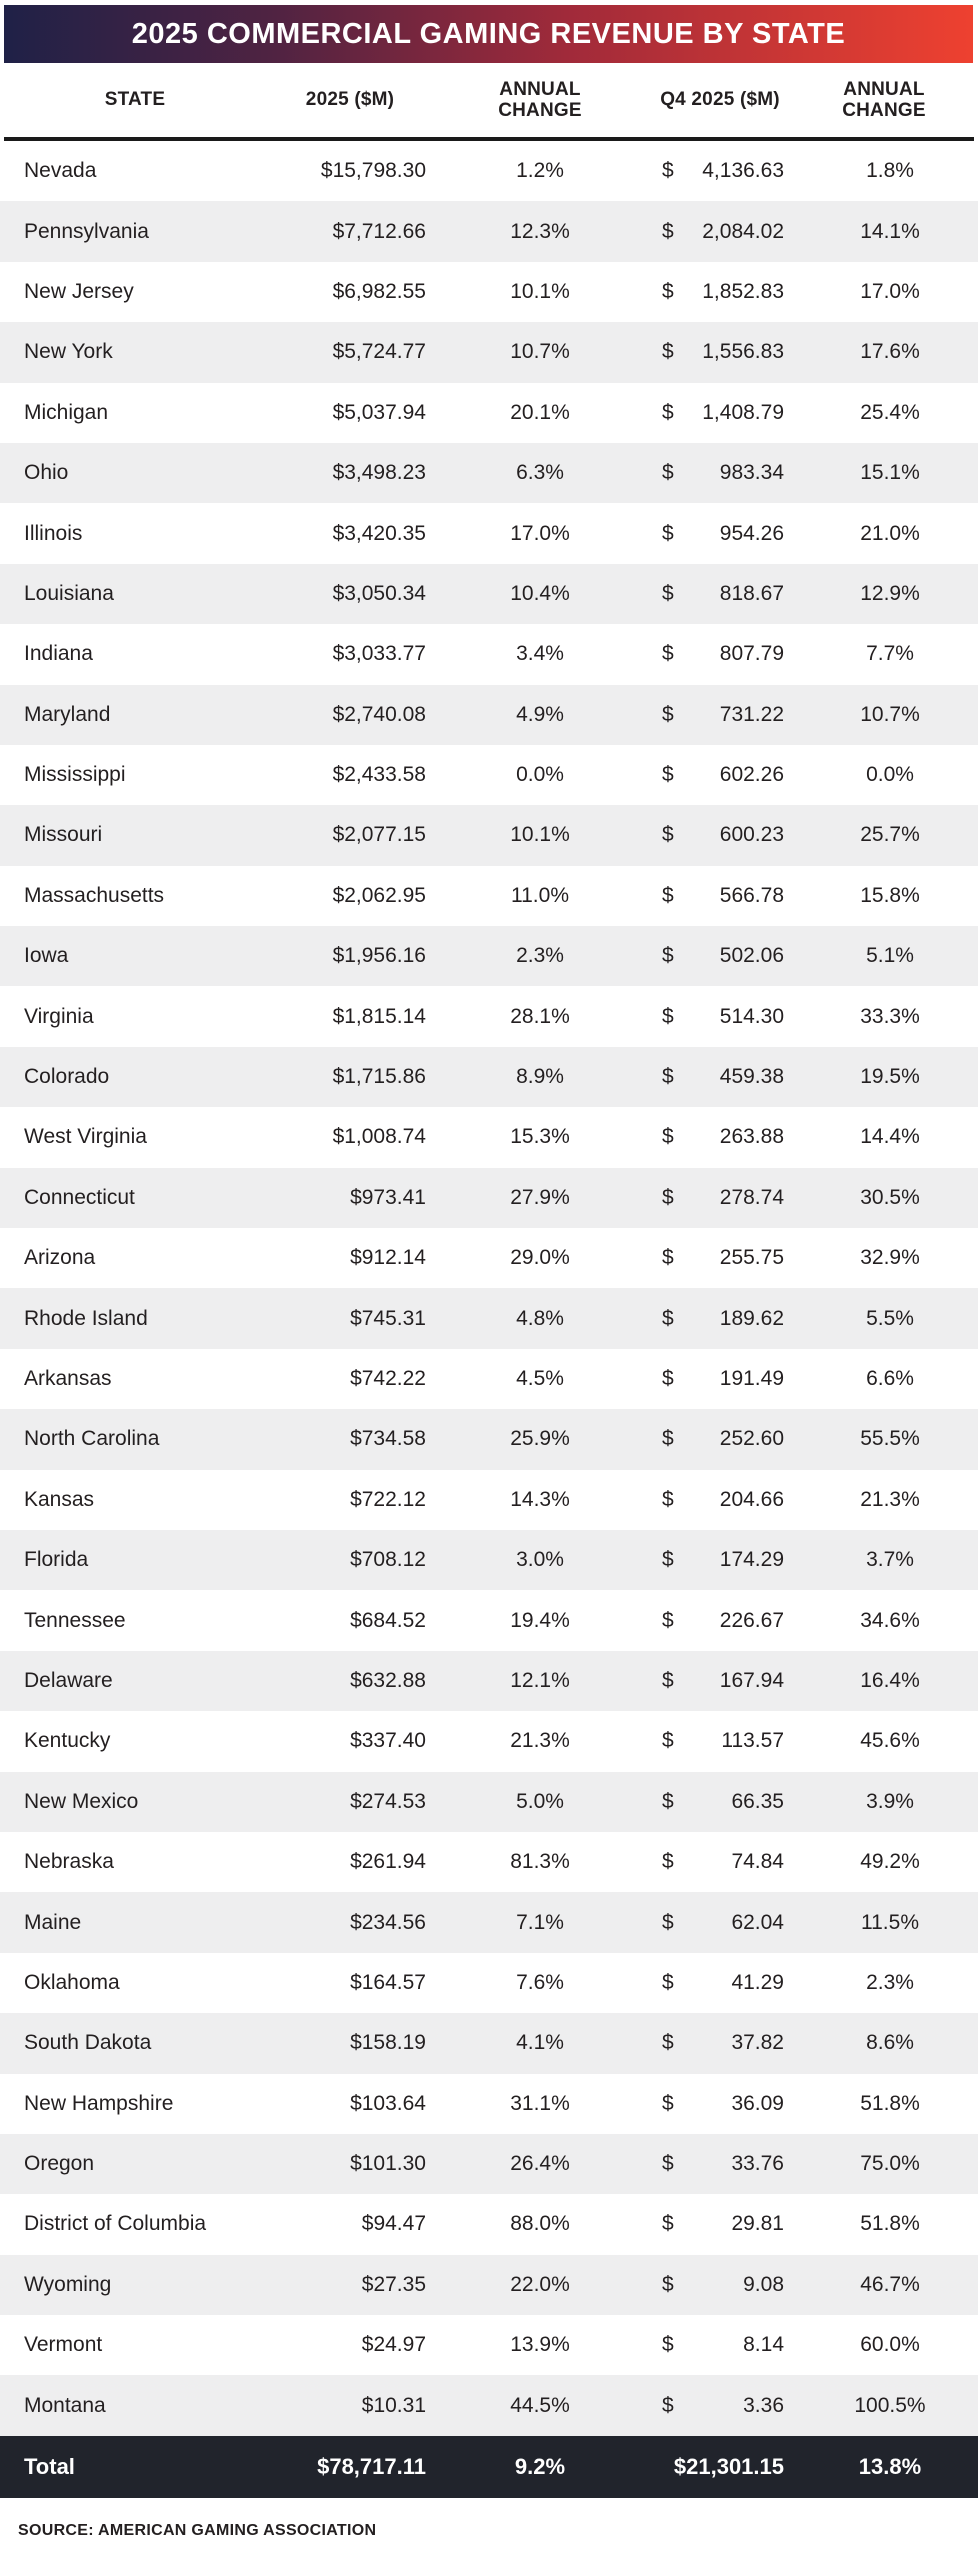 This screenshot has width=978, height=2560. Describe the element at coordinates (540, 895) in the screenshot. I see `annual-change-cell: 11.0%` at that location.